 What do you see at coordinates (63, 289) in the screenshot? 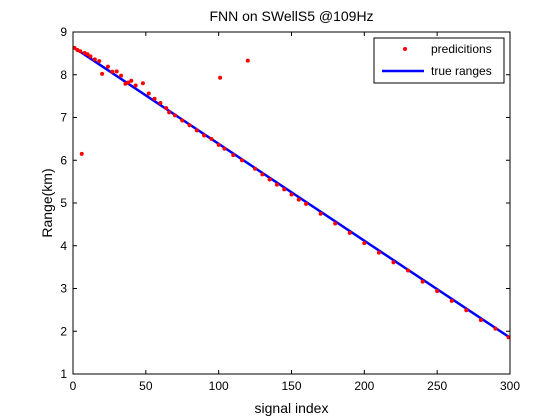
I see `y-tick-label: 3` at bounding box center [63, 289].